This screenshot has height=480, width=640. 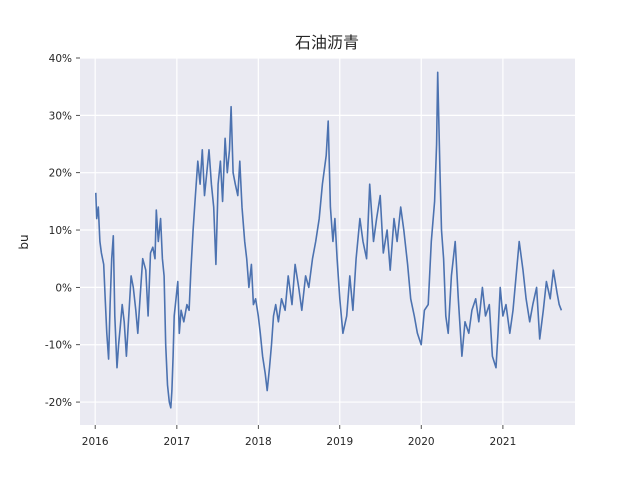 What do you see at coordinates (299, 436) in the screenshot?
I see `x-axis: 2016 2017 2018 2019 2020 2021` at bounding box center [299, 436].